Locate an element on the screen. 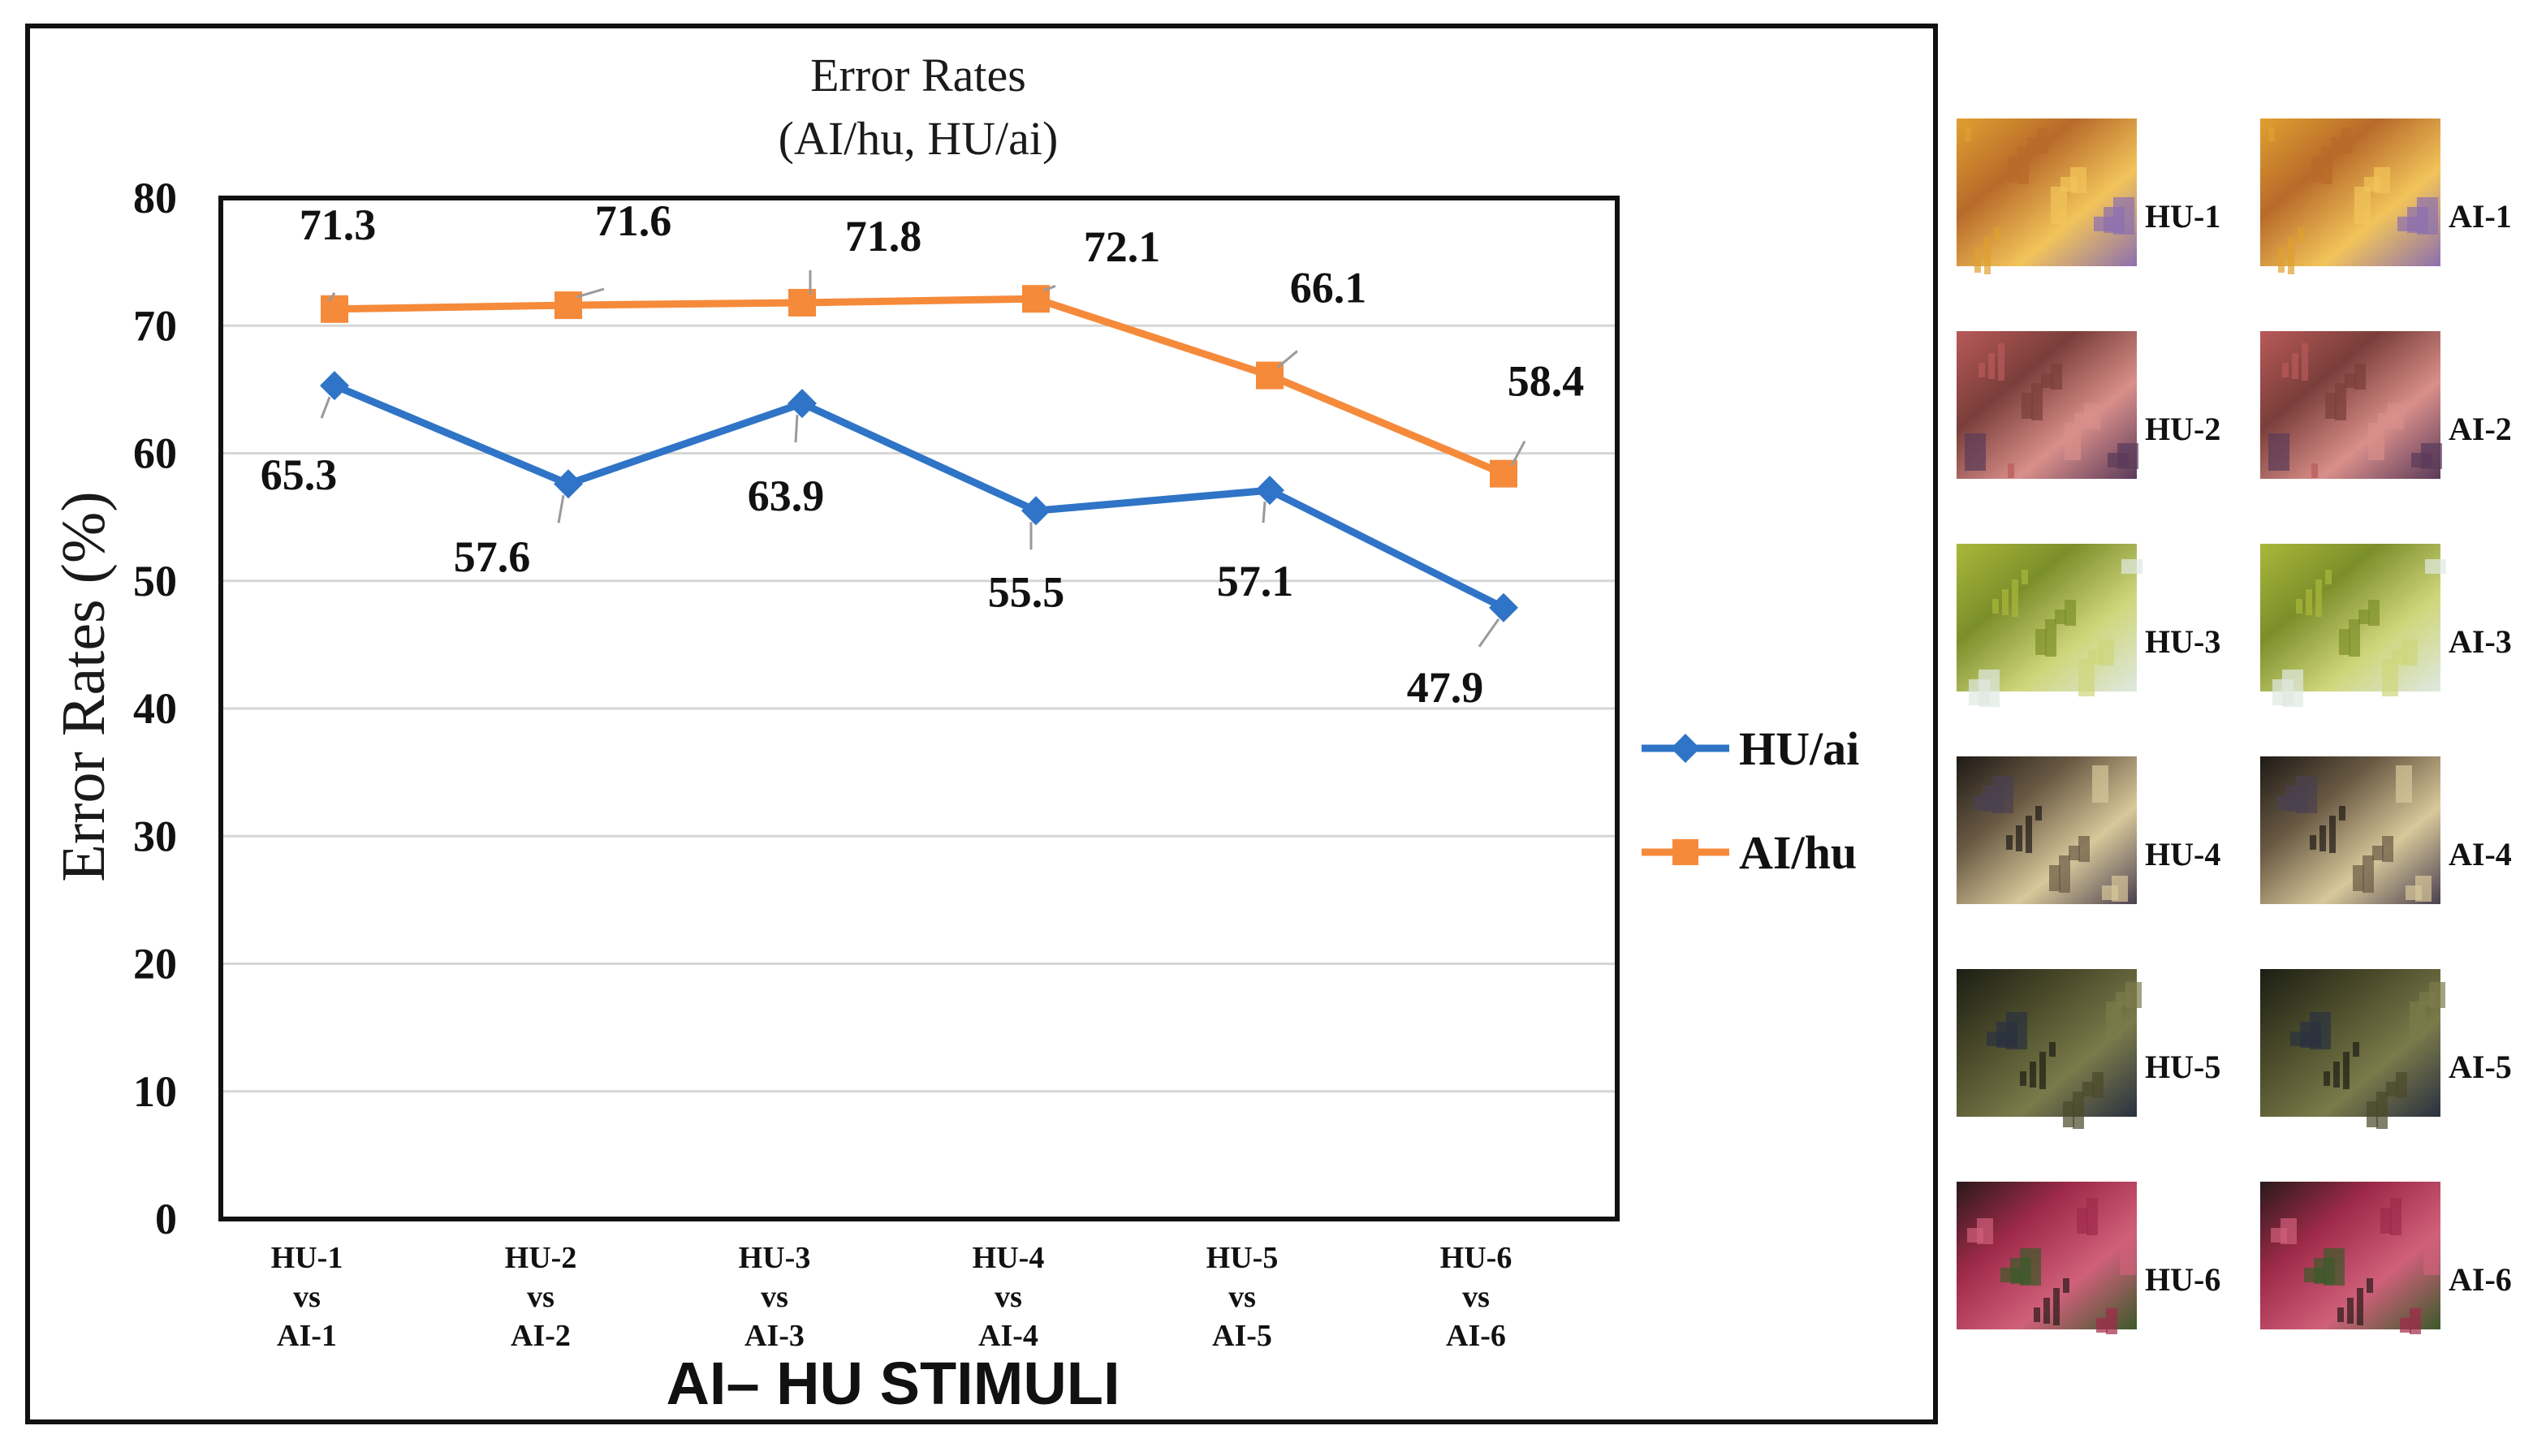 The height and width of the screenshot is (1456, 2533). legend-diamond-marker is located at coordinates (1686, 749).